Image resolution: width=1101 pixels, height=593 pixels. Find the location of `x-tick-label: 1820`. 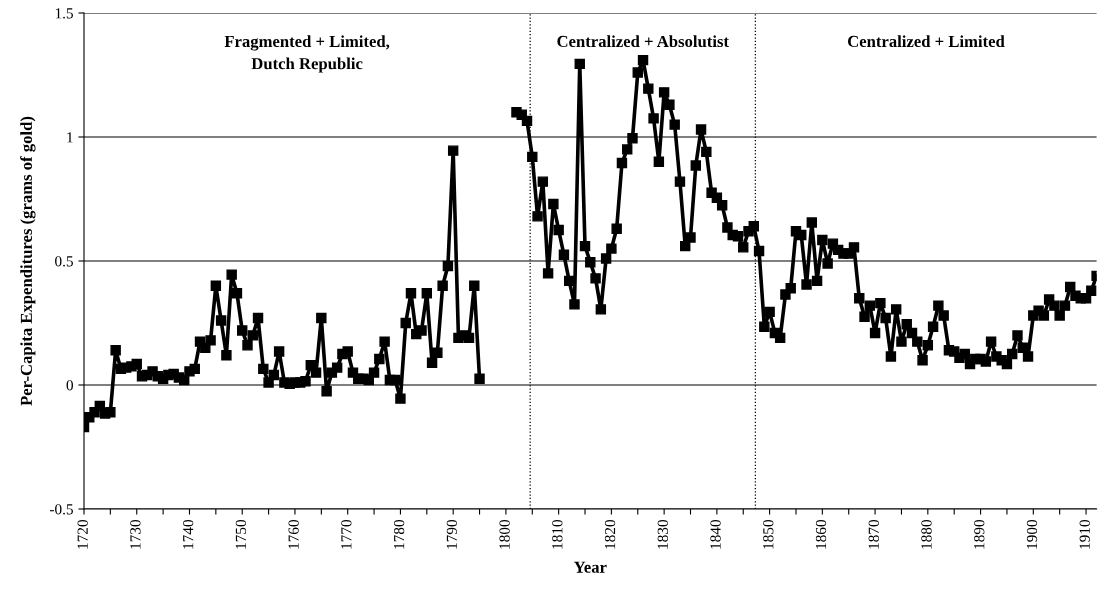

x-tick-label: 1820 is located at coordinates (610, 534).